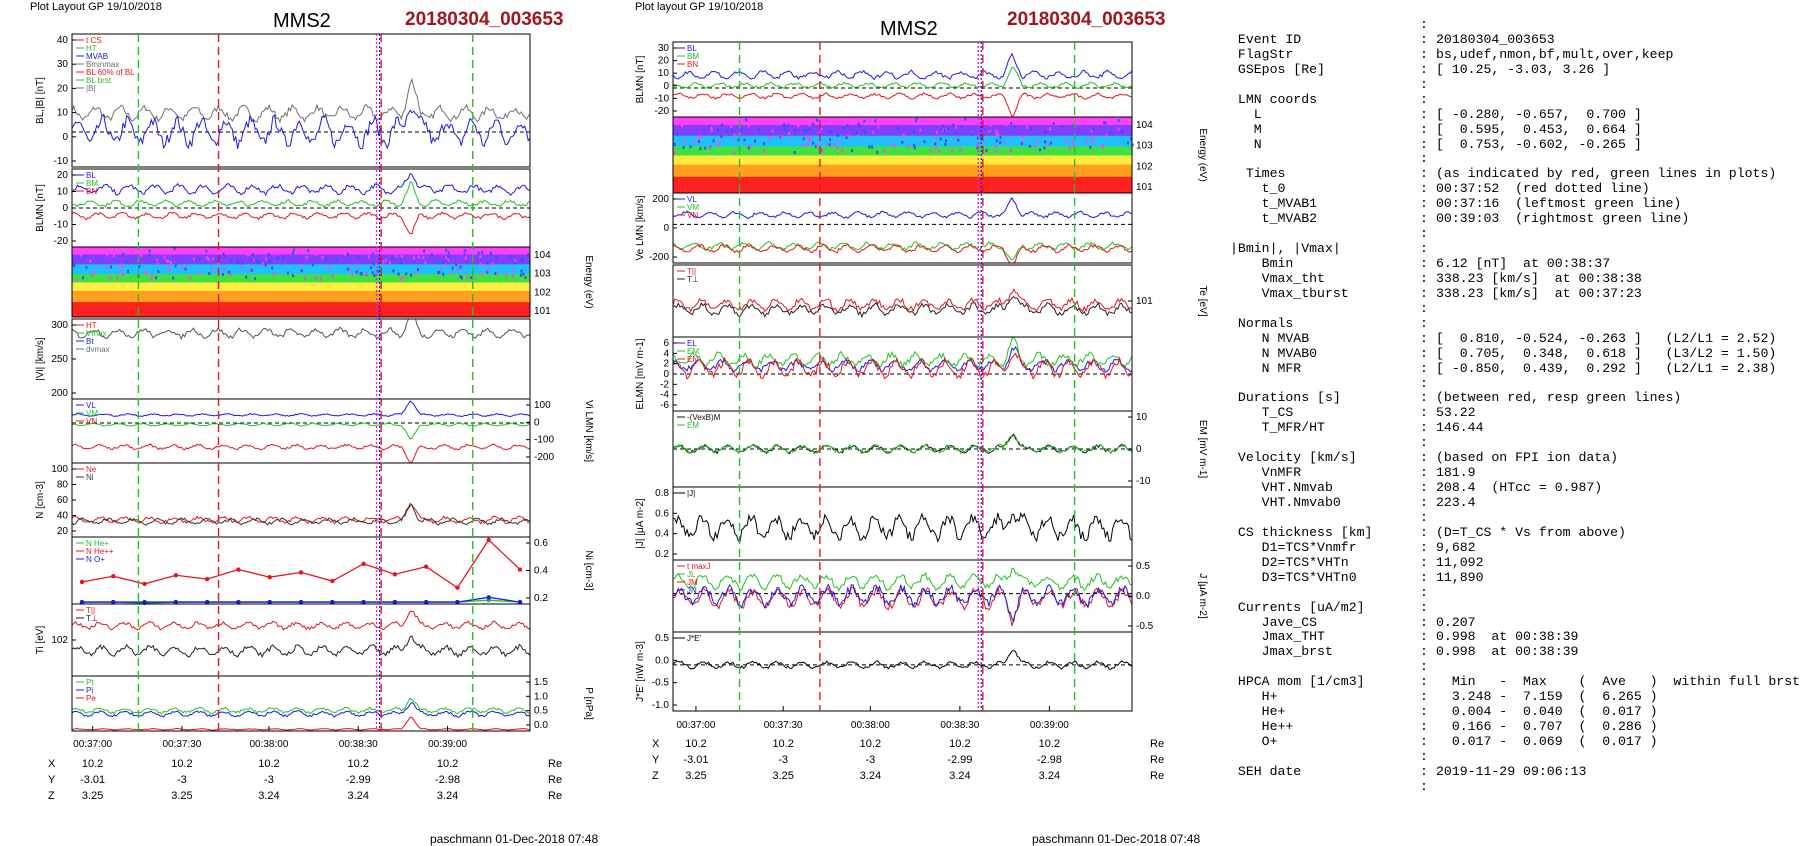 The width and height of the screenshot is (1804, 846). I want to click on summary-row: Event ID:20180304_003653, so click(1515, 40).